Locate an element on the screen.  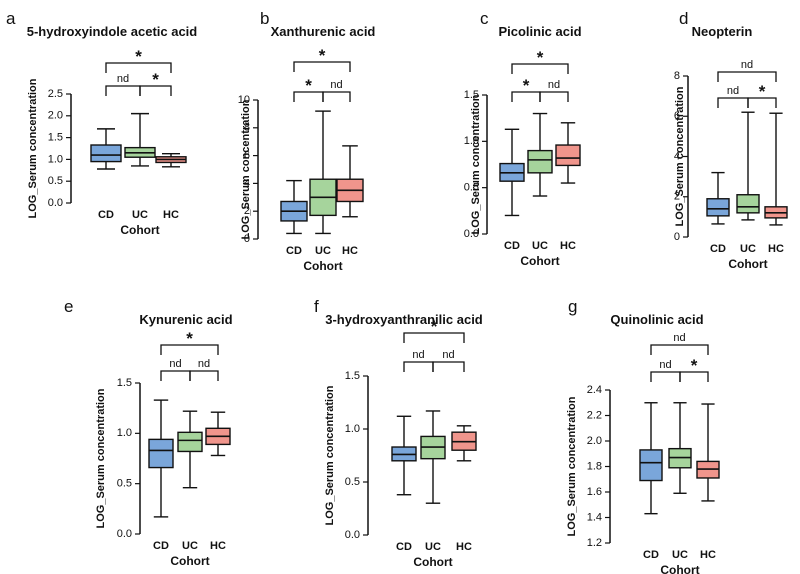
y-tick-label: 2.2 is located at coordinates (594, 415).